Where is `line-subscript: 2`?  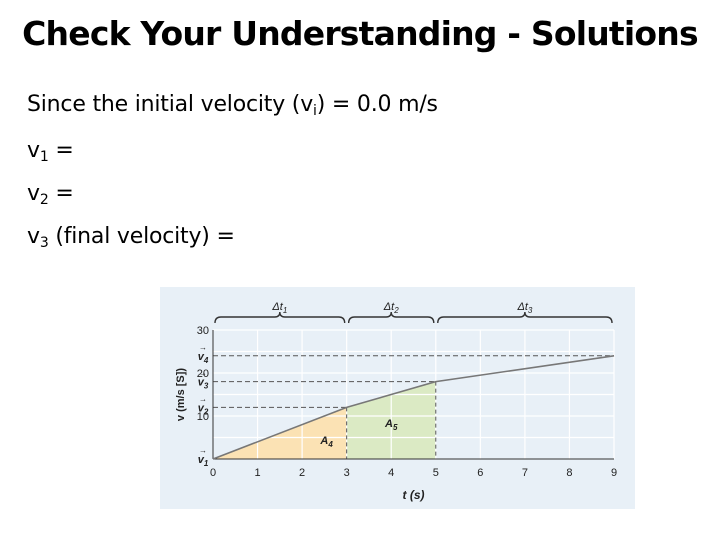
line-subscript: 2 is located at coordinates (44, 200).